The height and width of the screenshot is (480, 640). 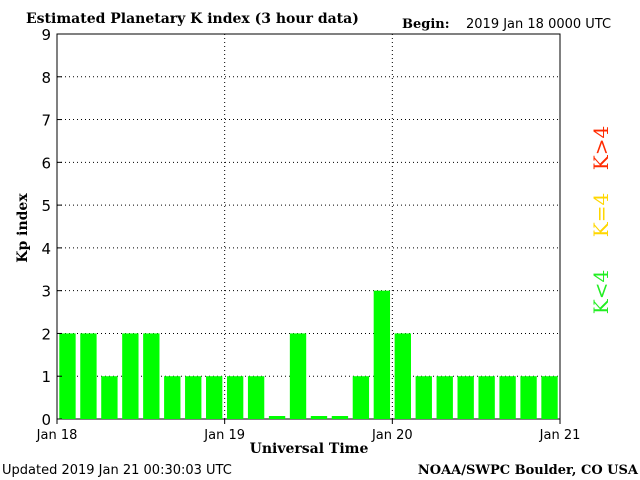 What do you see at coordinates (51, 227) in the screenshot?
I see `y-axis-ticks: 0 1 2 3 4 5 6 7 8 9` at bounding box center [51, 227].